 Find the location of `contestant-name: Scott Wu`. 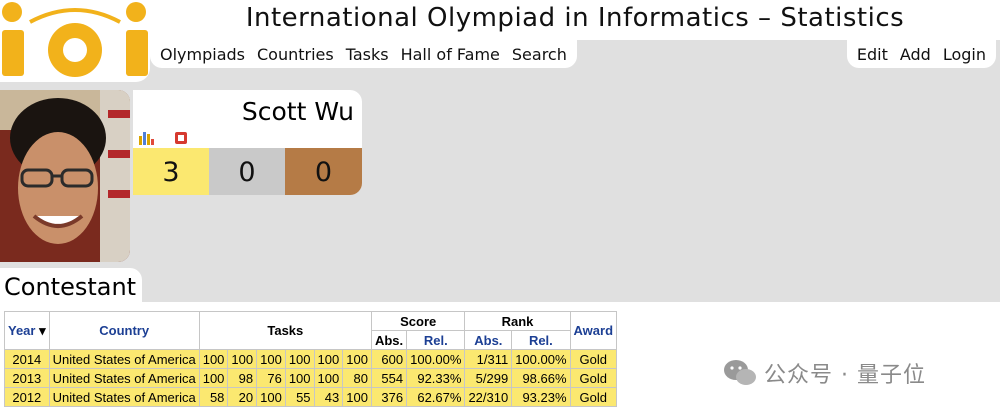

contestant-name: Scott Wu is located at coordinates (247, 110).